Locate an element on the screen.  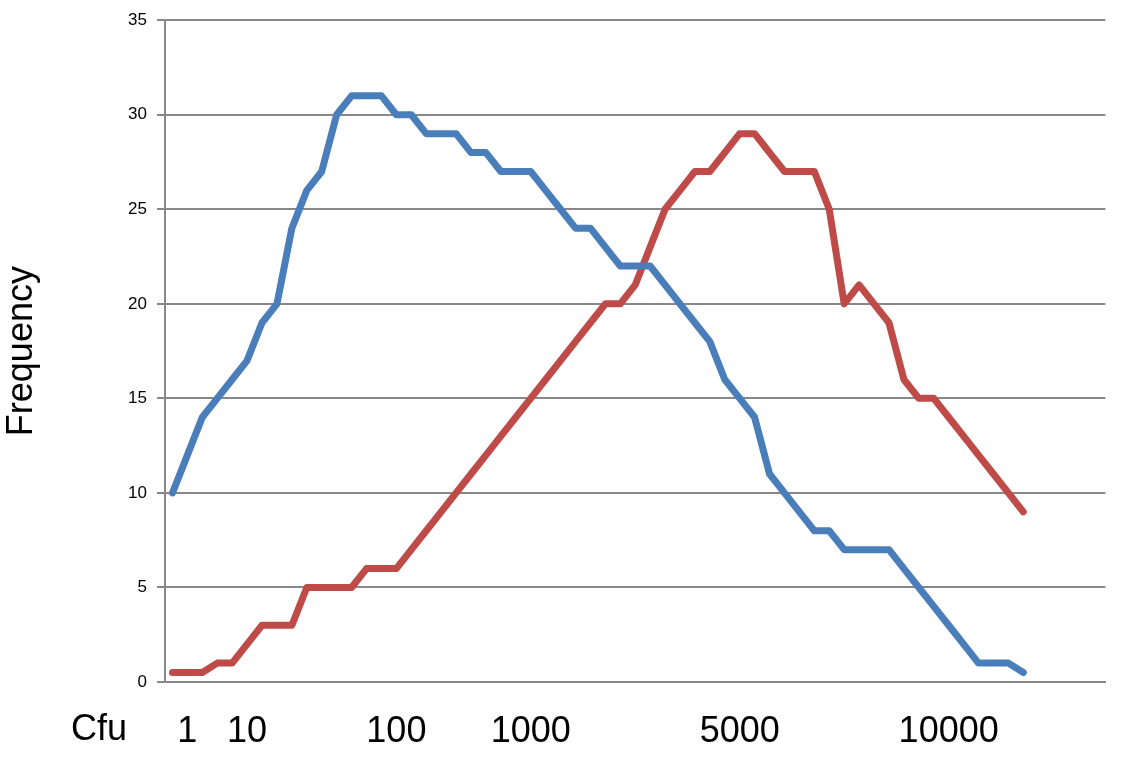
y-tick-label: 15 is located at coordinates (137, 398).